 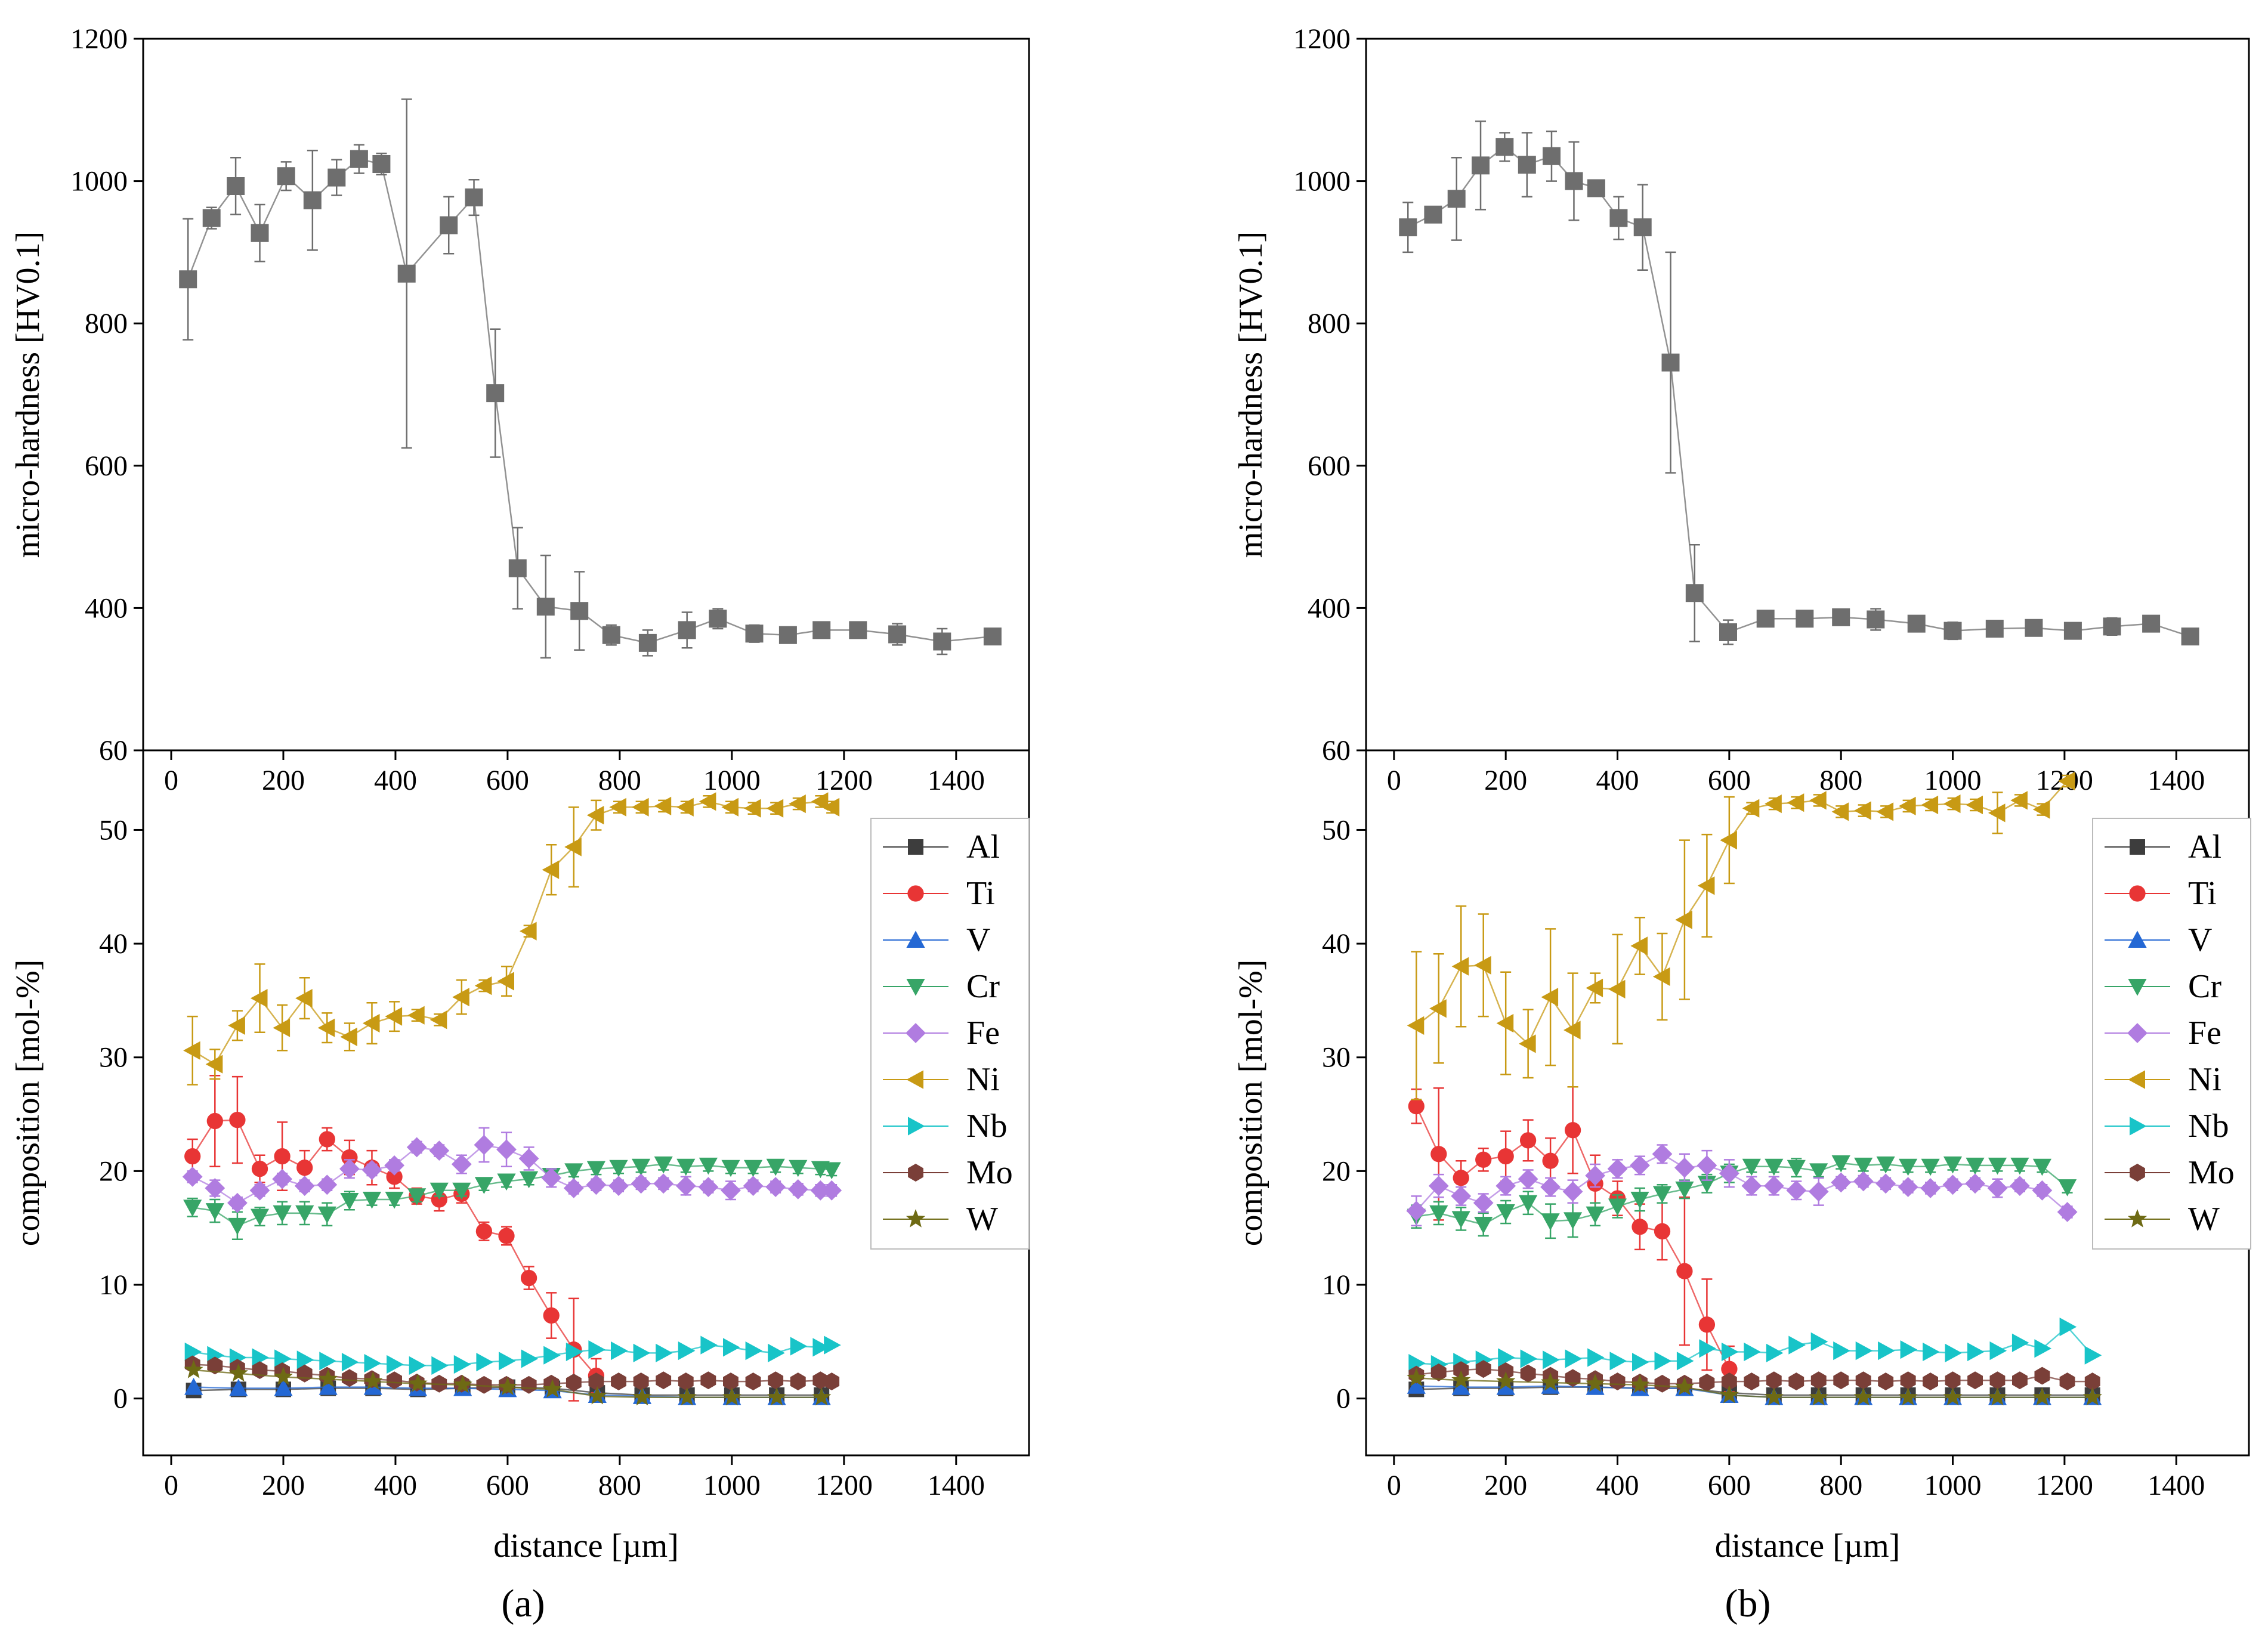 I want to click on legend-label-w: W, so click(x=2204, y=1219).